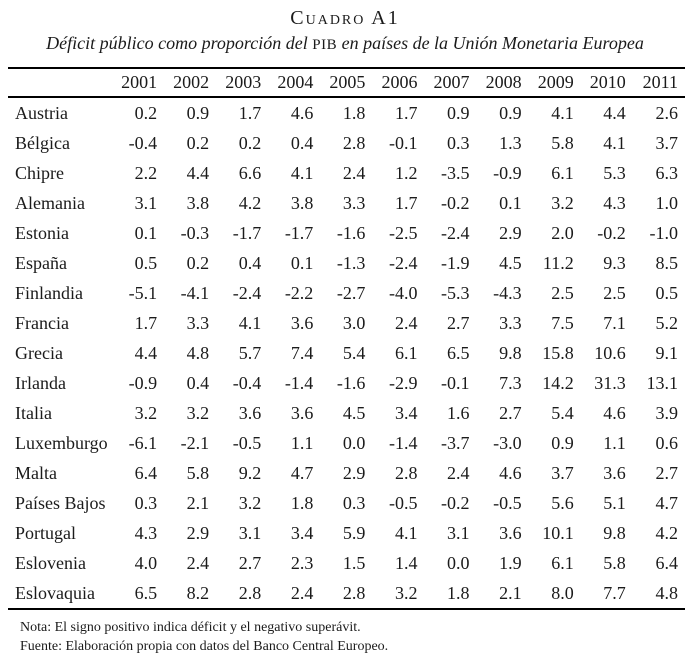 The height and width of the screenshot is (656, 690). I want to click on year-header: 2006, so click(398, 82).